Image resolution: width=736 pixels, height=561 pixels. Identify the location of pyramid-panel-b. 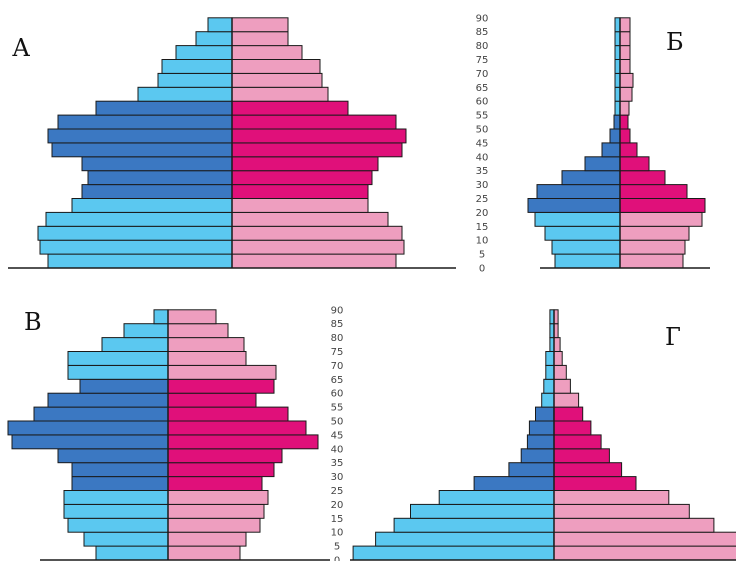
(618, 143).